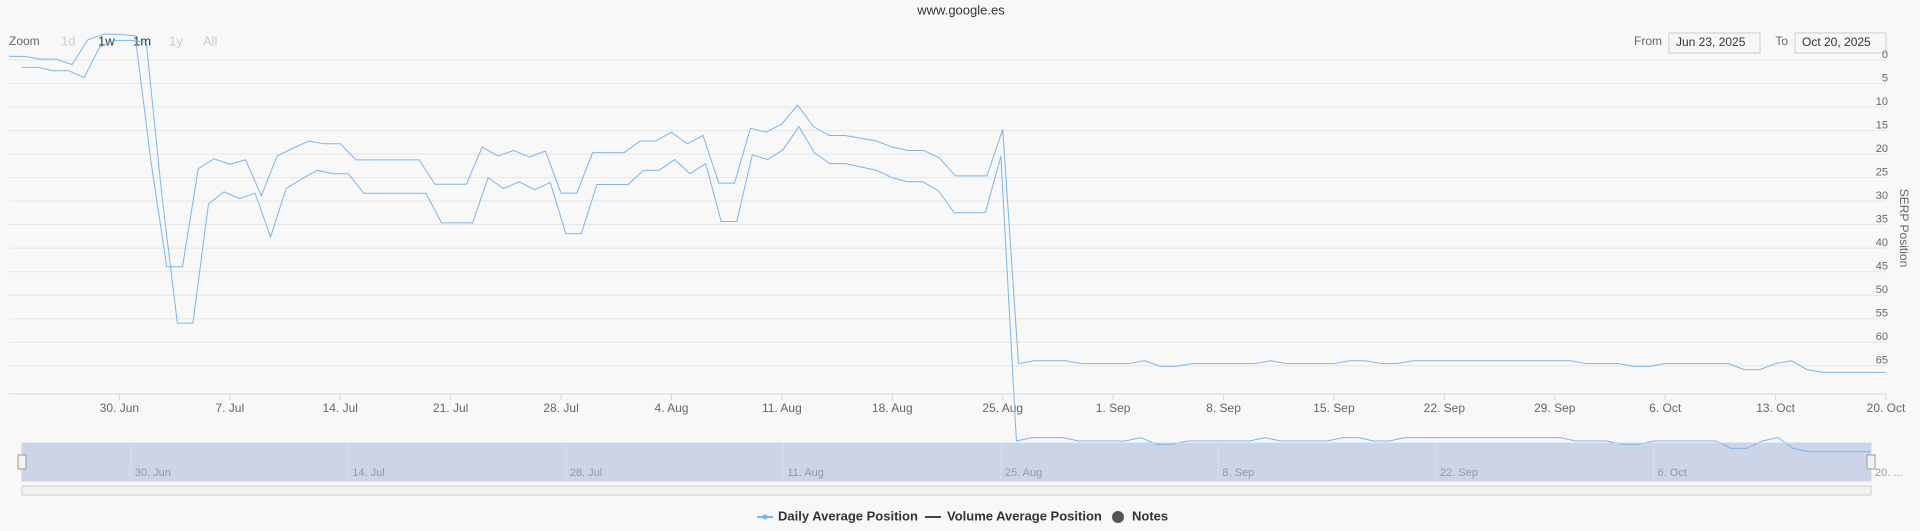  What do you see at coordinates (1885, 55) in the screenshot?
I see `y-tick-label: 0` at bounding box center [1885, 55].